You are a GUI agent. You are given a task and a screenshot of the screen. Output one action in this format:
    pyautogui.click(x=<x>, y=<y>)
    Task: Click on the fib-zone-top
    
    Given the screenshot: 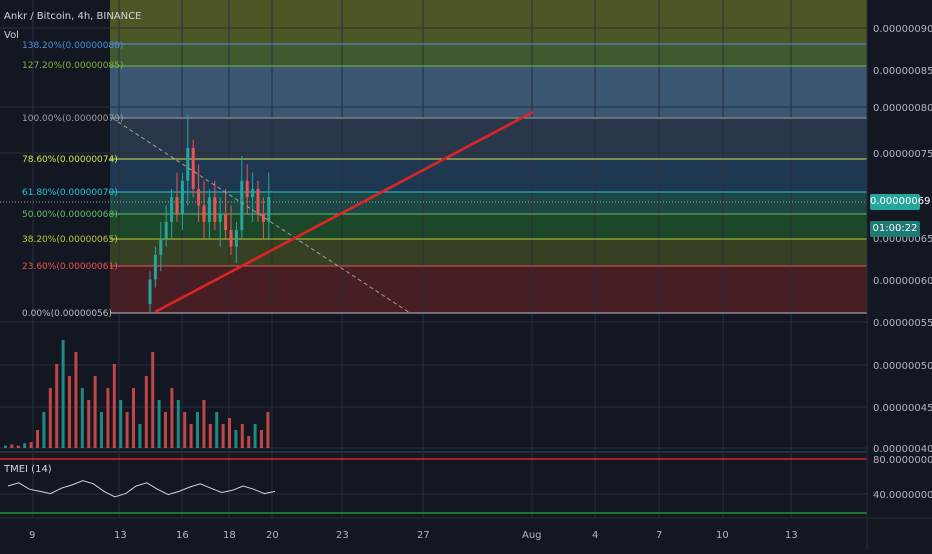 What is the action you would take?
    pyautogui.click(x=488, y=22)
    